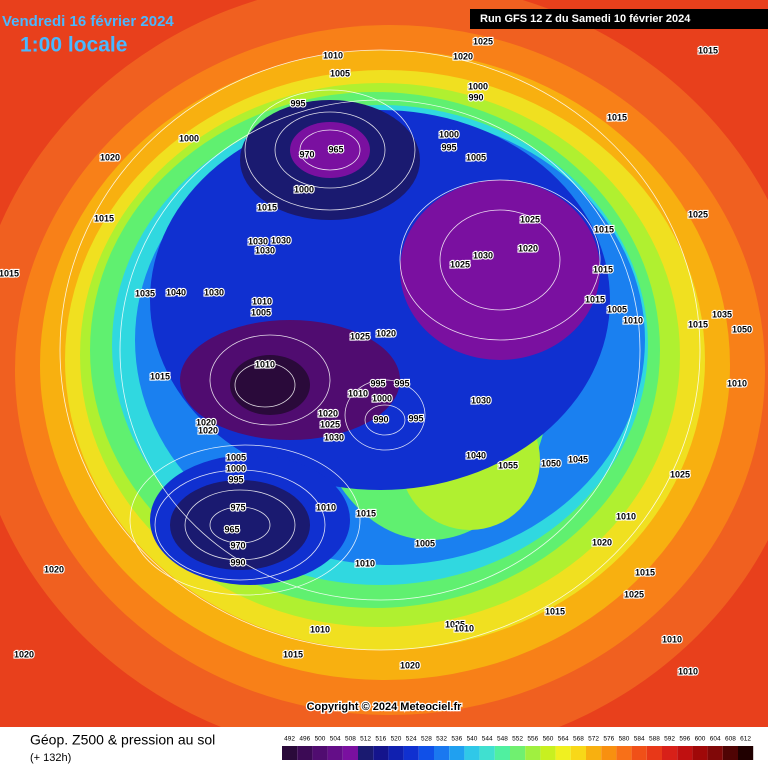  Describe the element at coordinates (145, 293) in the screenshot. I see `isobar-label: 1035` at that location.